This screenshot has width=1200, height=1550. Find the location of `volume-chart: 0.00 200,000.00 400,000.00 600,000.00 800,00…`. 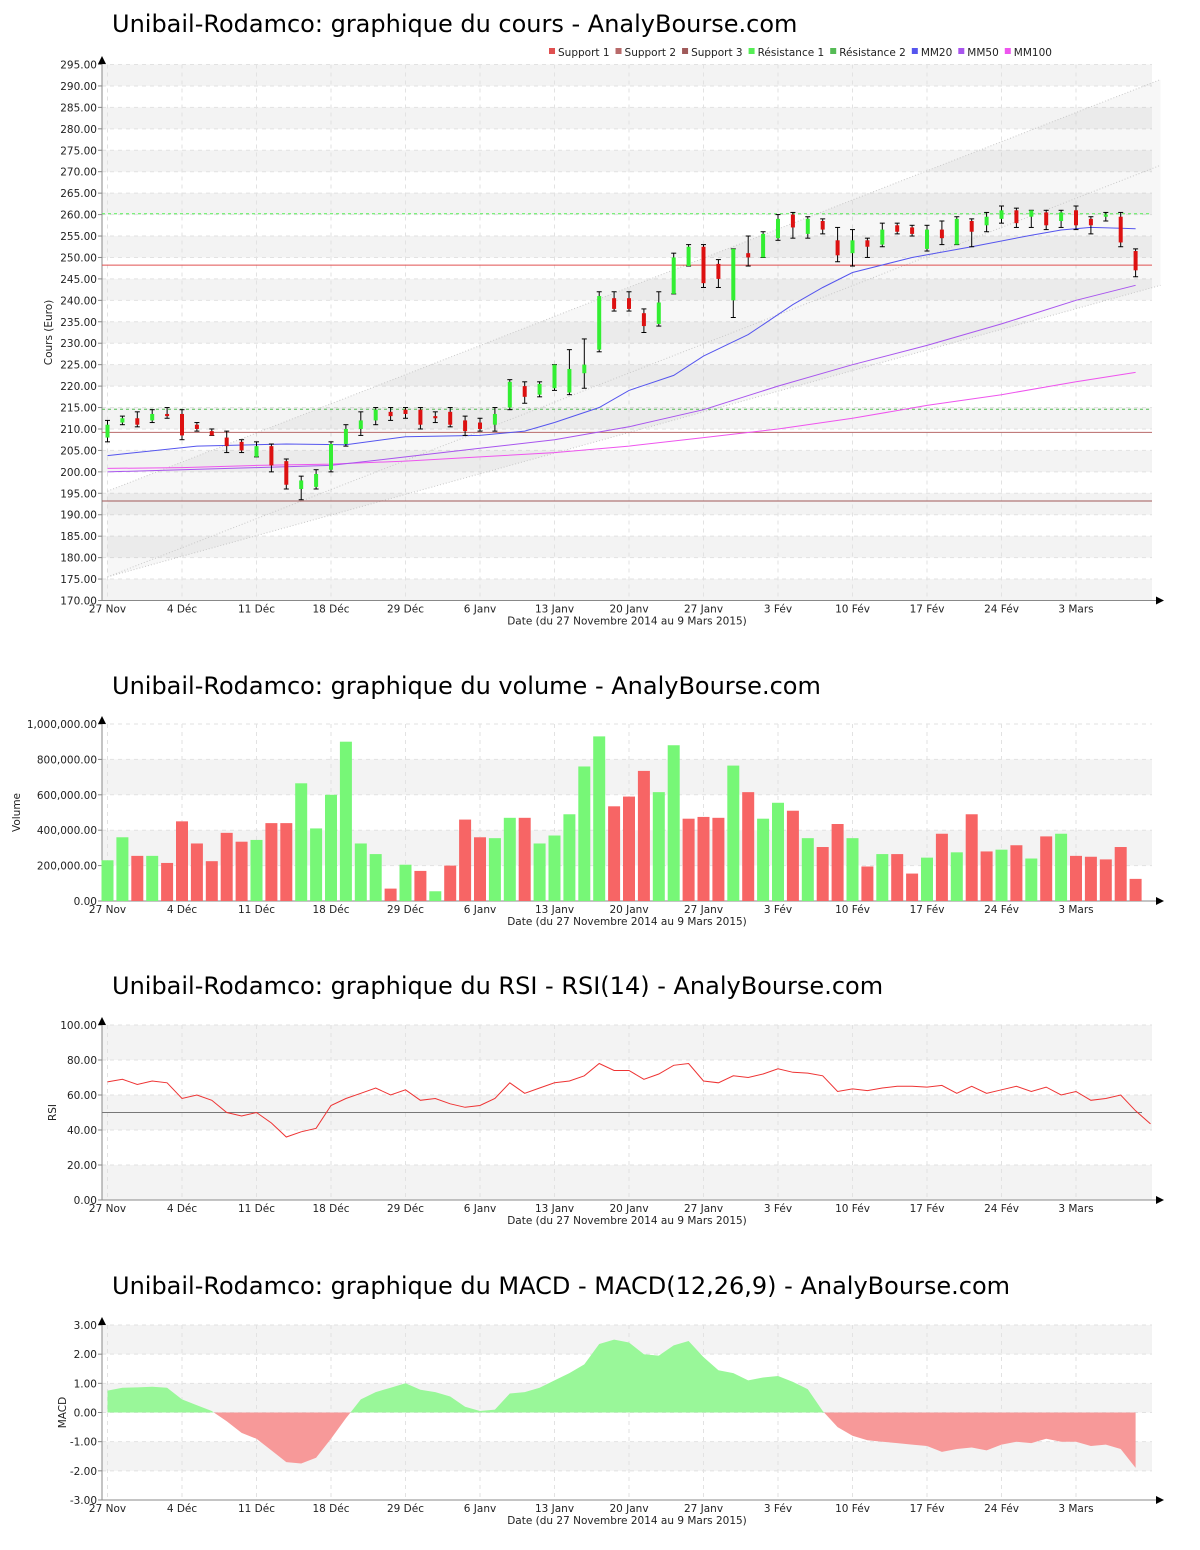

volume-chart: 0.00 200,000.00 400,000.00 600,000.00 800,00… is located at coordinates (587, 822).